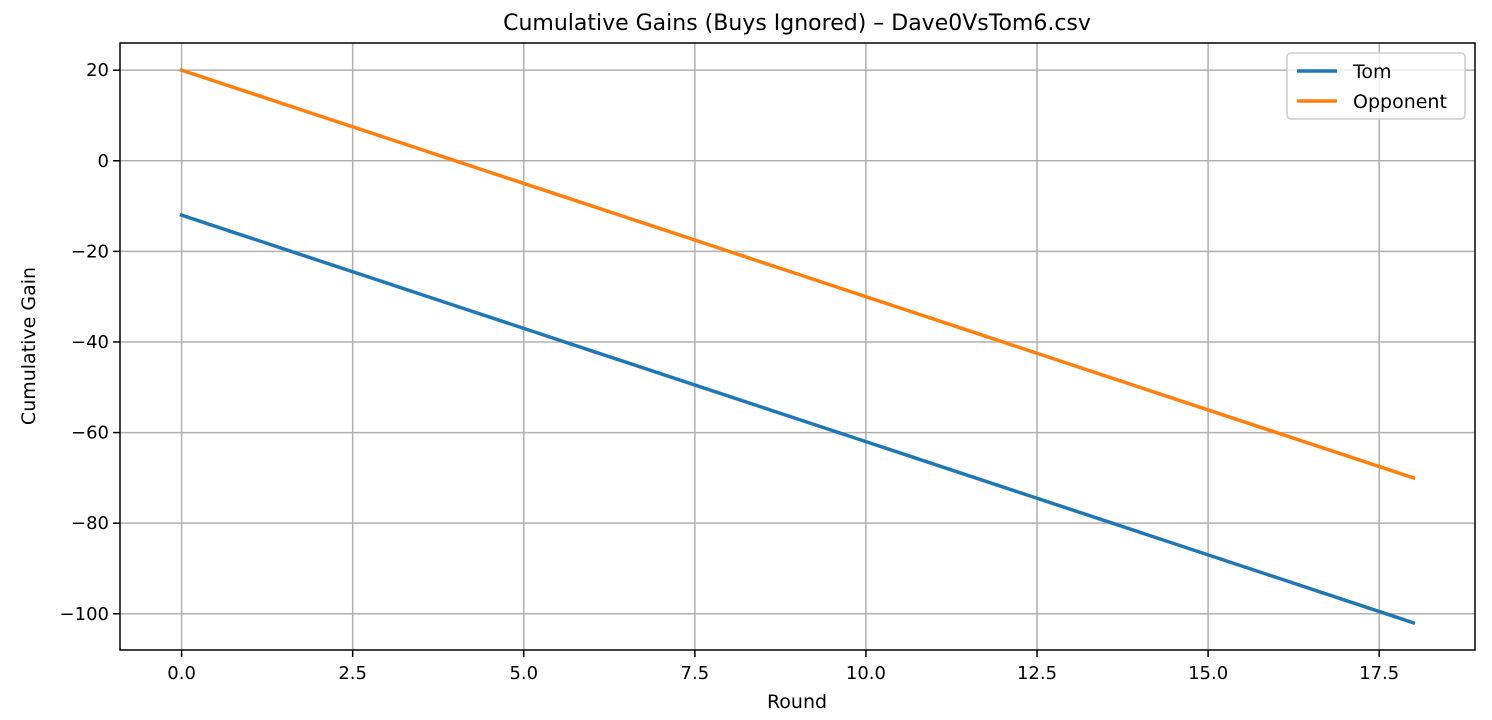  Describe the element at coordinates (29, 346) in the screenshot. I see `y-axis-label: Cumulative Gain` at that location.